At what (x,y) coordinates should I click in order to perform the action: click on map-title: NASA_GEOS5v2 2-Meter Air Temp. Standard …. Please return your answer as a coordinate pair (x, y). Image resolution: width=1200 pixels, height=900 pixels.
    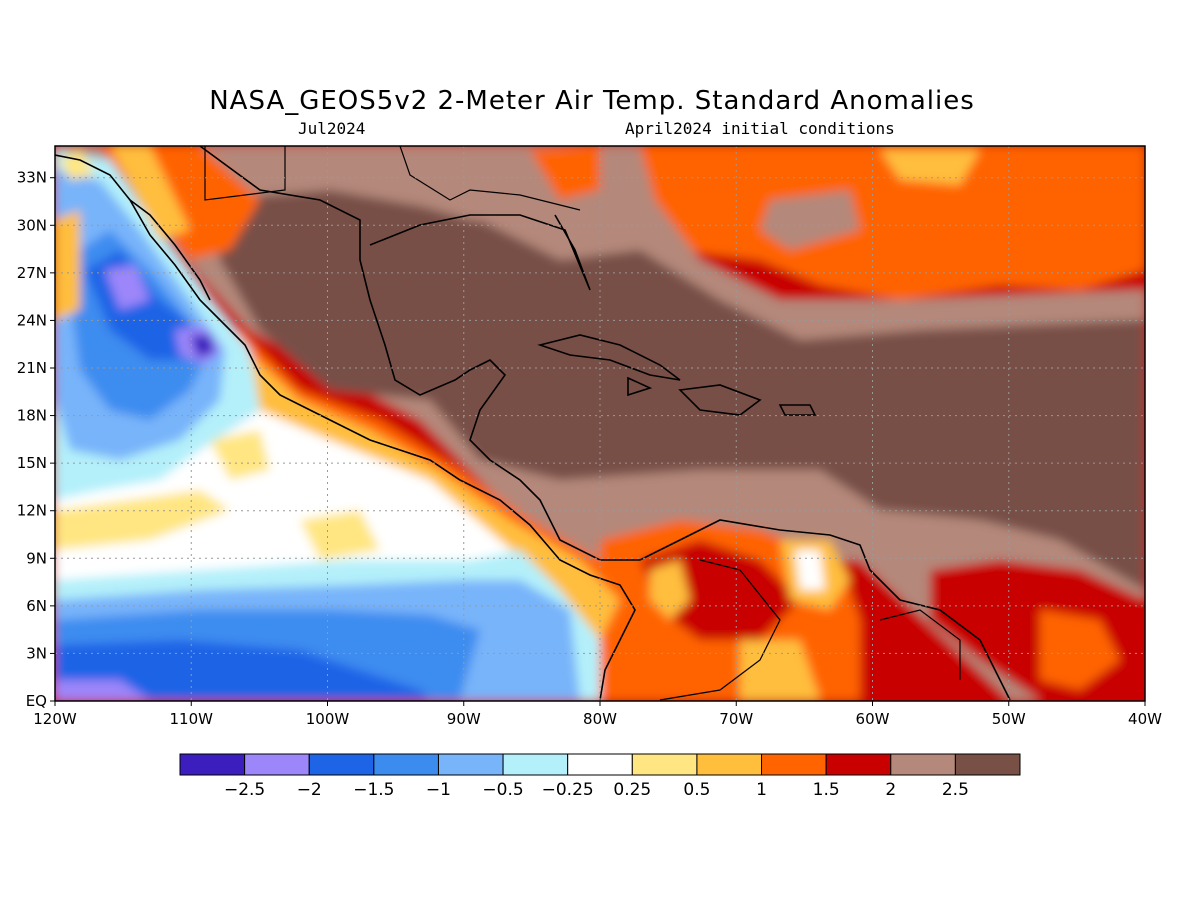
    Looking at the image, I should click on (592, 101).